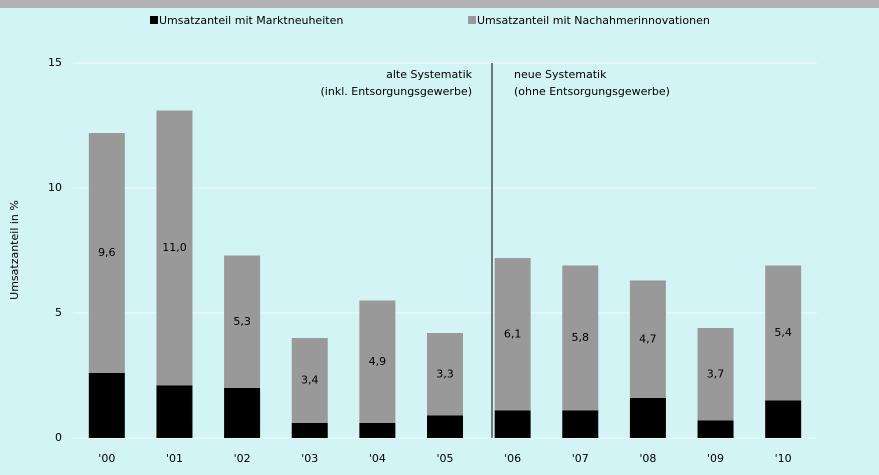 The height and width of the screenshot is (475, 879). I want to click on x-tick-label: '07, so click(580, 458).